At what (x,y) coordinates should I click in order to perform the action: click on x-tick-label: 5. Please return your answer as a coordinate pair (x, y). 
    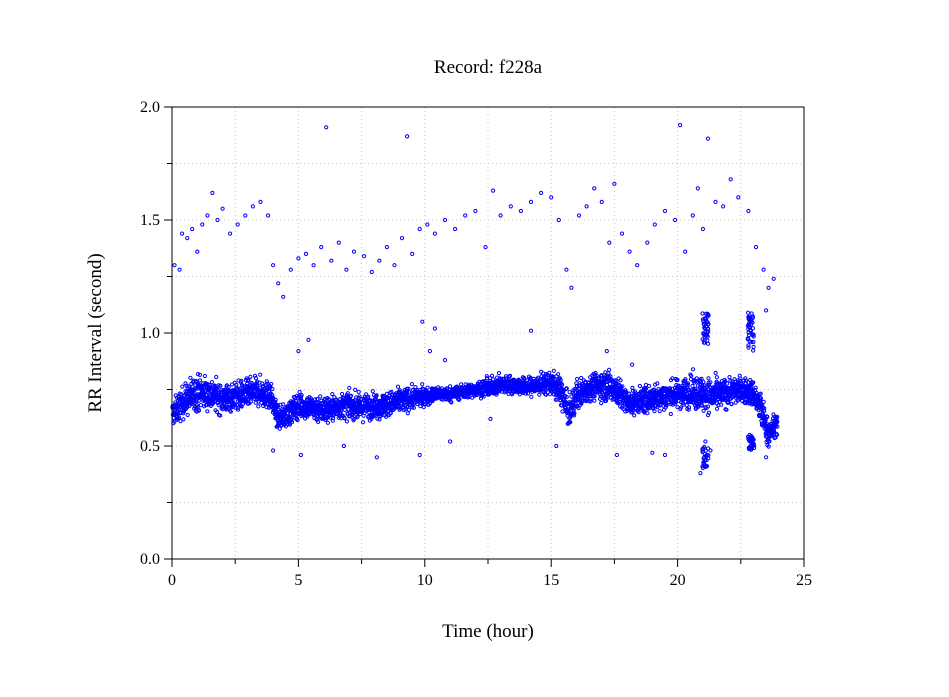
    Looking at the image, I should click on (298, 580).